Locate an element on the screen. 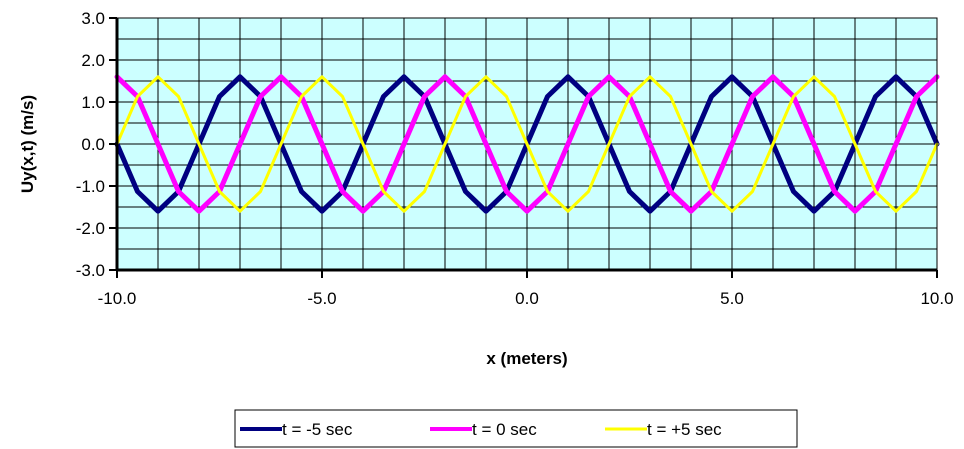  legend: t = -5 sec t = 0 sec t = +5 sec is located at coordinates (516, 428).